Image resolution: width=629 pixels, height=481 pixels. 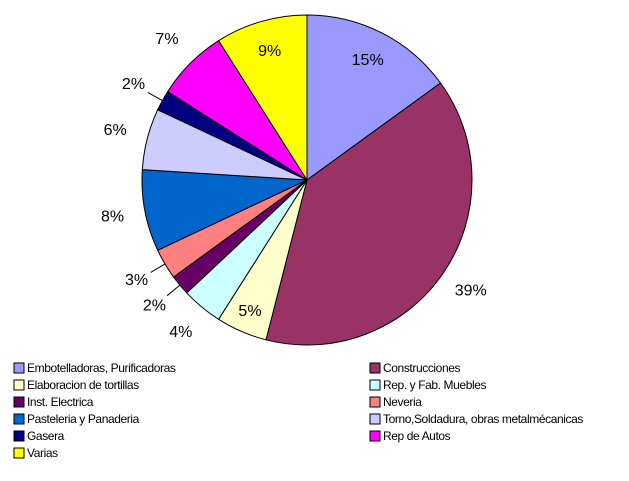 I want to click on data-label: 7%, so click(x=166, y=39).